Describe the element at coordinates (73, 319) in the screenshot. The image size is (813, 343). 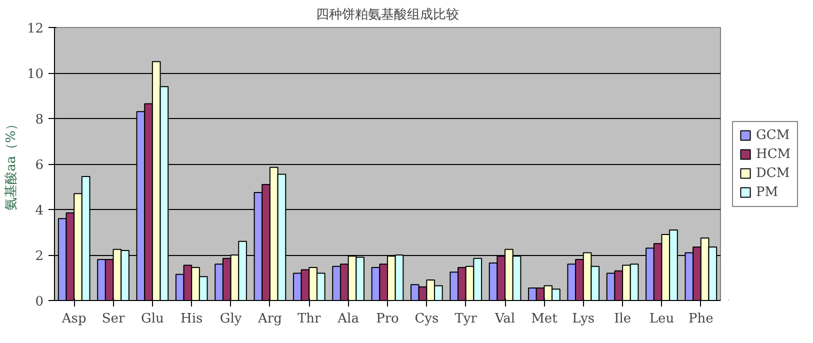
I see `x-tick-label: Asp` at that location.